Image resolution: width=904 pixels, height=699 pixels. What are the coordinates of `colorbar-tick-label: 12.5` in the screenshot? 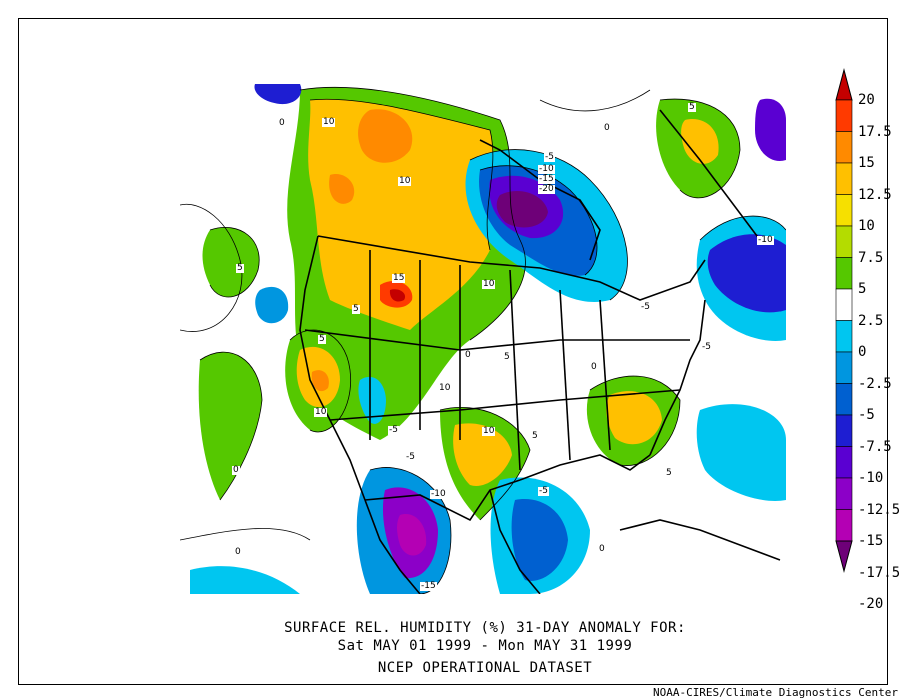 It's located at (875, 194).